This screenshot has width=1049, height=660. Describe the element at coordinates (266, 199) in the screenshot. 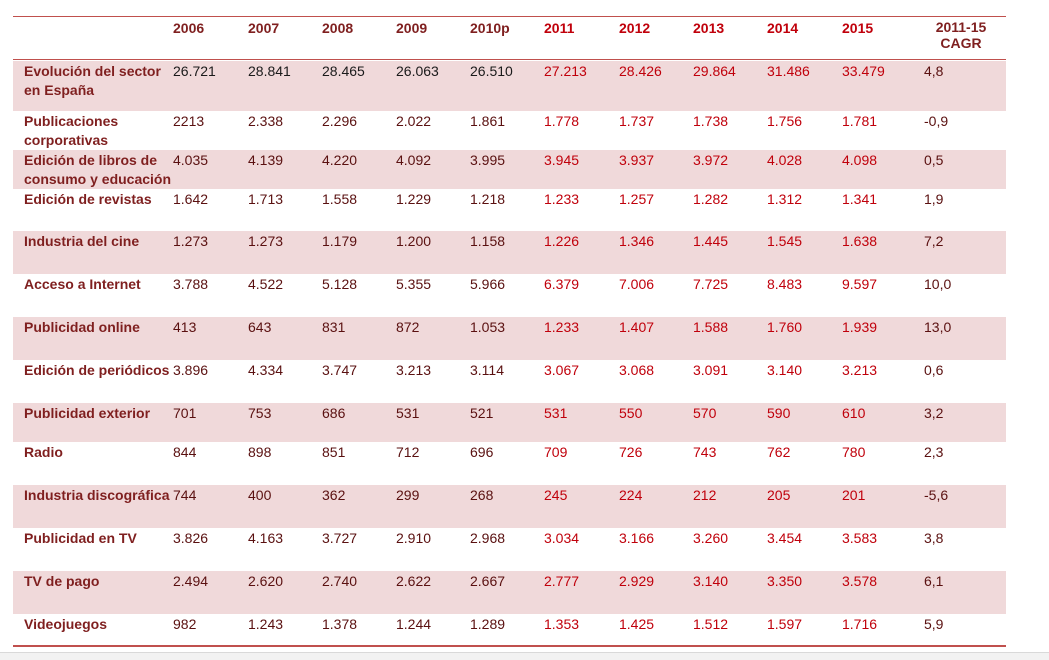

I see `cell-historical: 1.713` at that location.